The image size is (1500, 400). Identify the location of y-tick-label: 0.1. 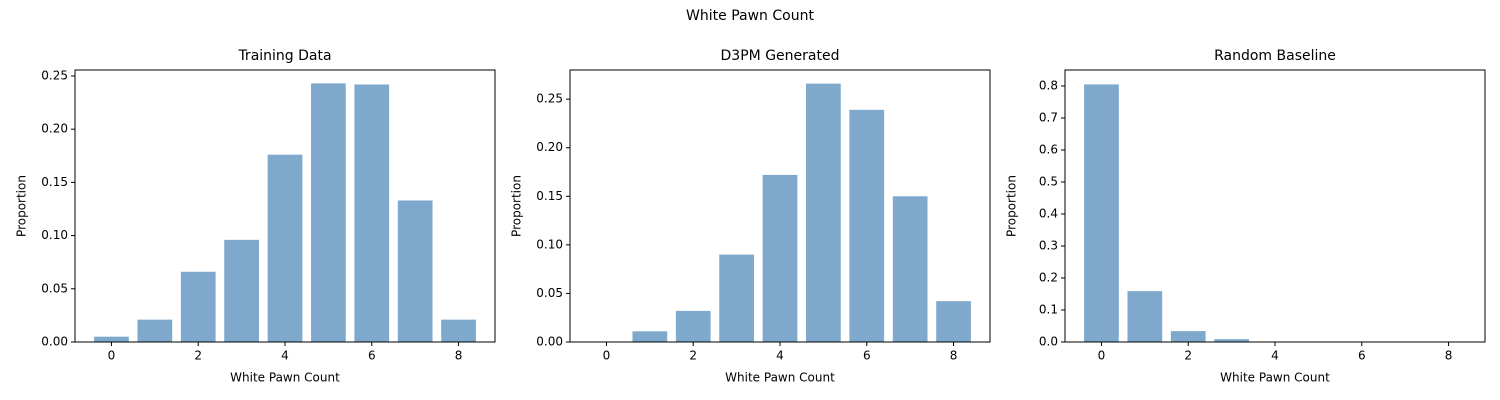
(1048, 310).